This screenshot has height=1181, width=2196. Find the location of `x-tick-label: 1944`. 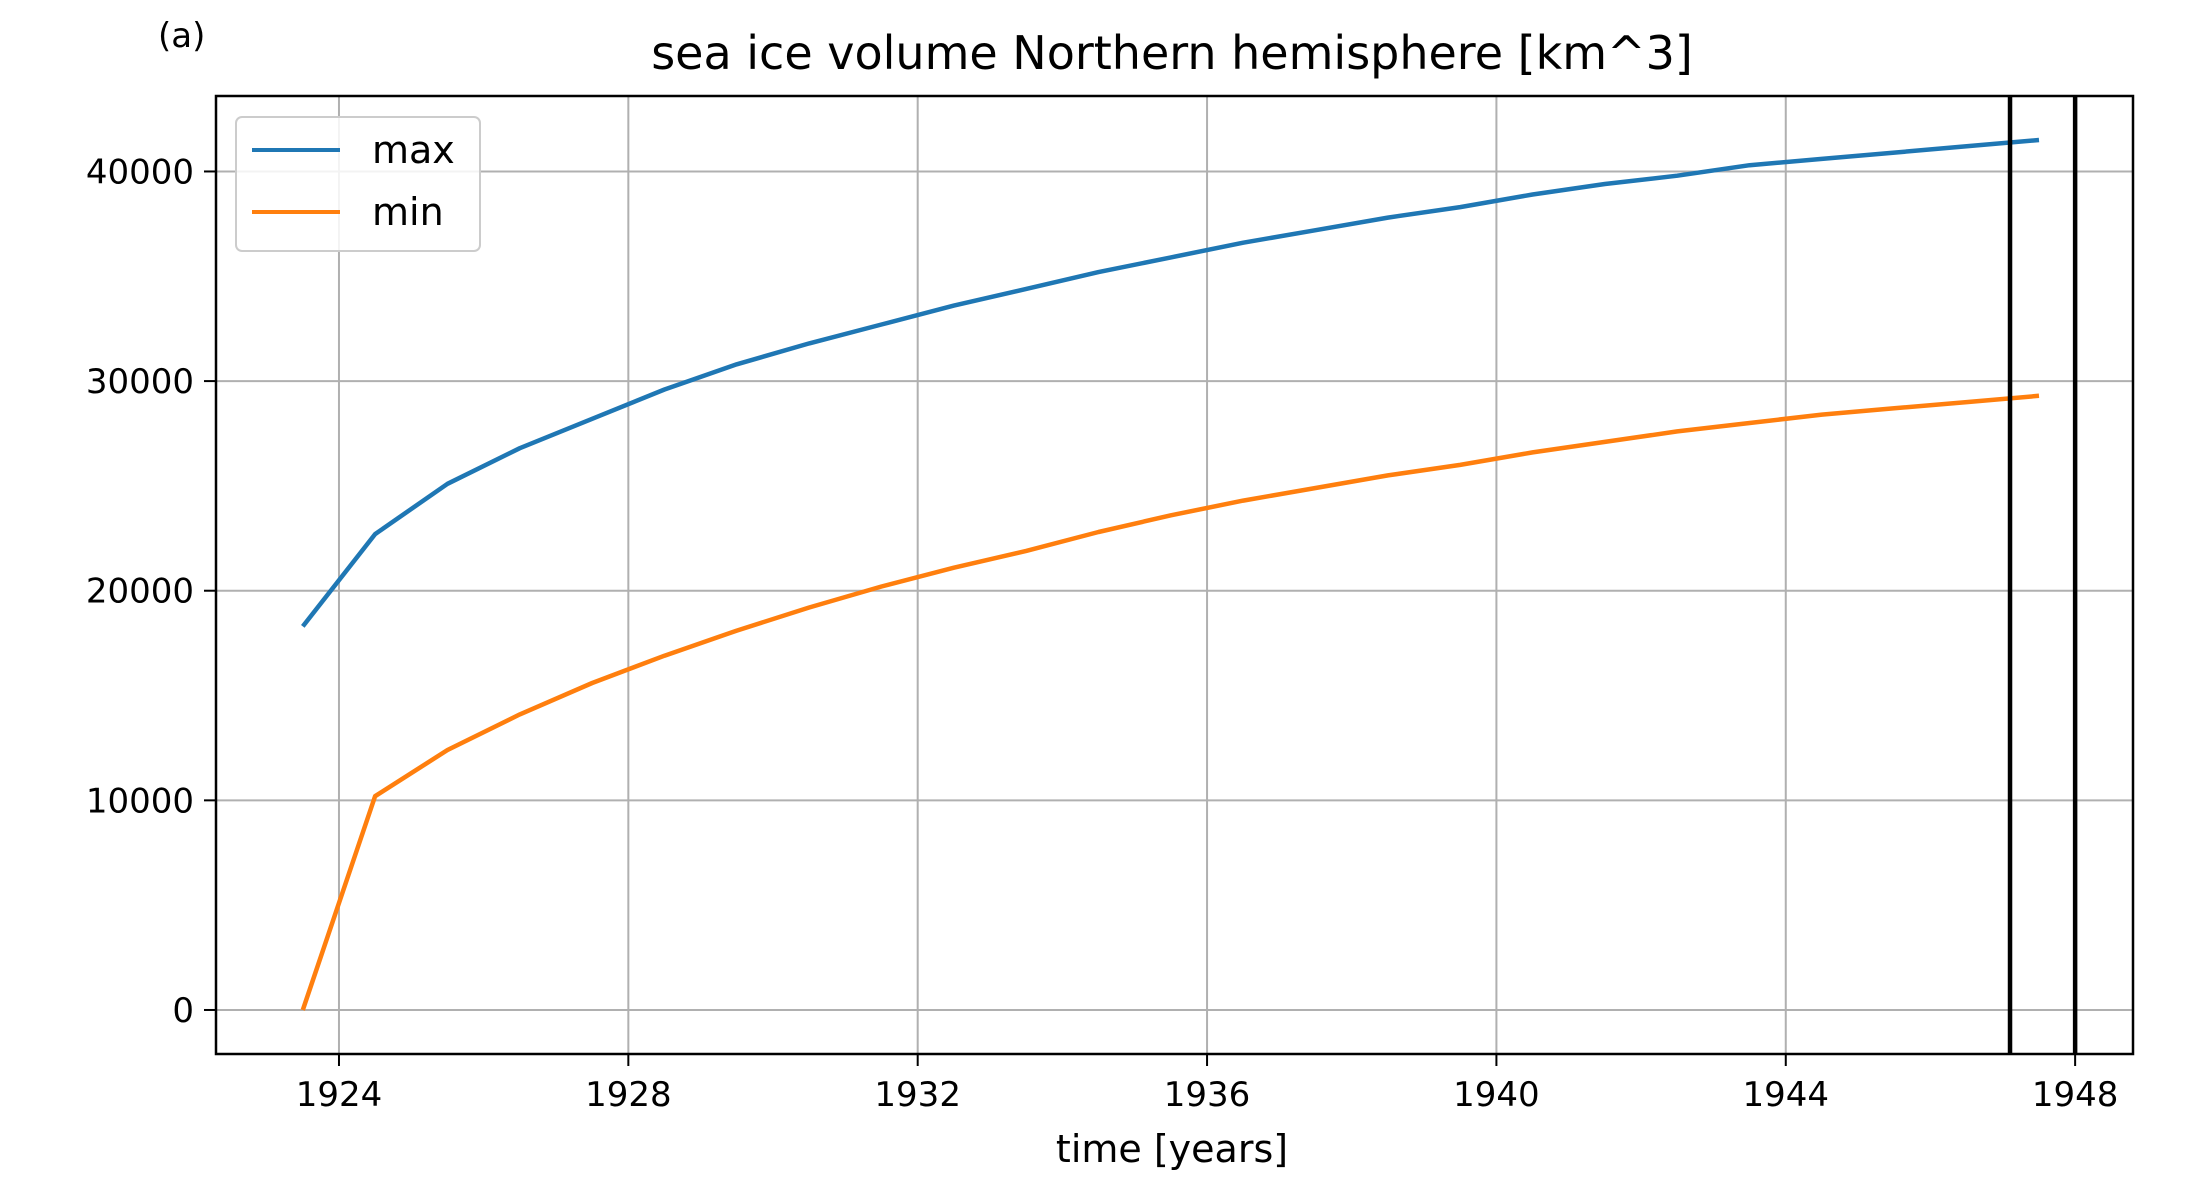

x-tick-label: 1944 is located at coordinates (1786, 1095).